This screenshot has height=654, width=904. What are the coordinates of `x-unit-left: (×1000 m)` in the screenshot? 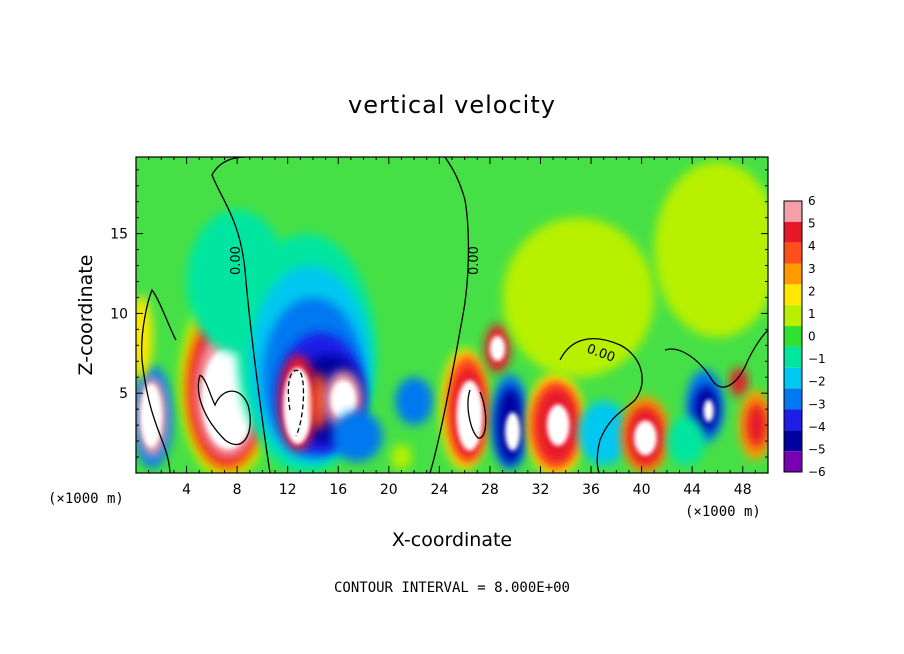 It's located at (86, 499).